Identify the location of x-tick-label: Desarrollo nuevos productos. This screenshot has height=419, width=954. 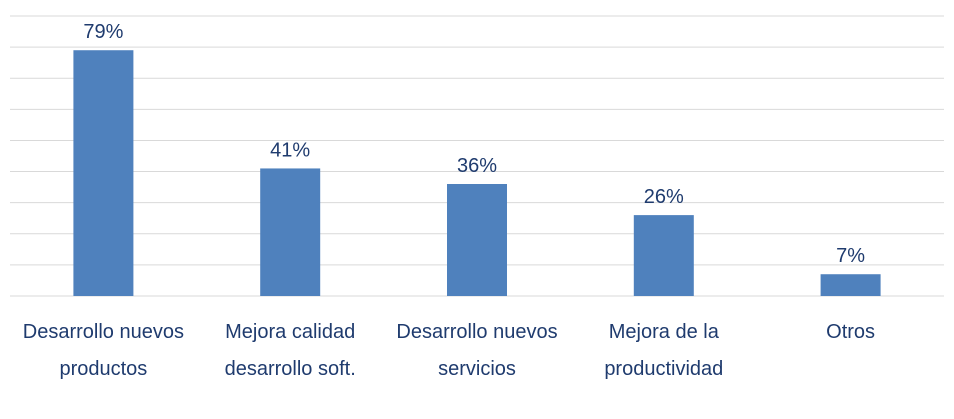
(103, 350).